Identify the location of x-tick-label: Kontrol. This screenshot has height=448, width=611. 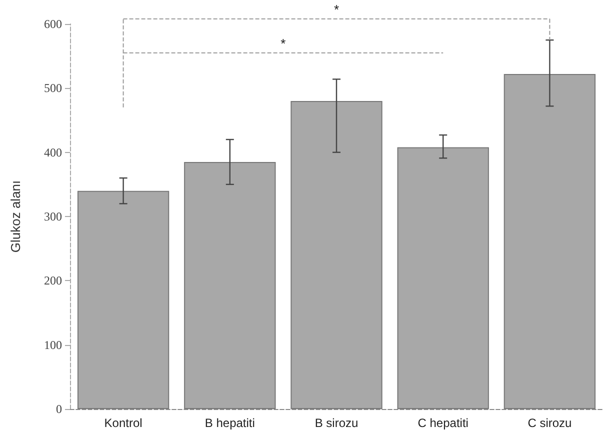
(123, 423).